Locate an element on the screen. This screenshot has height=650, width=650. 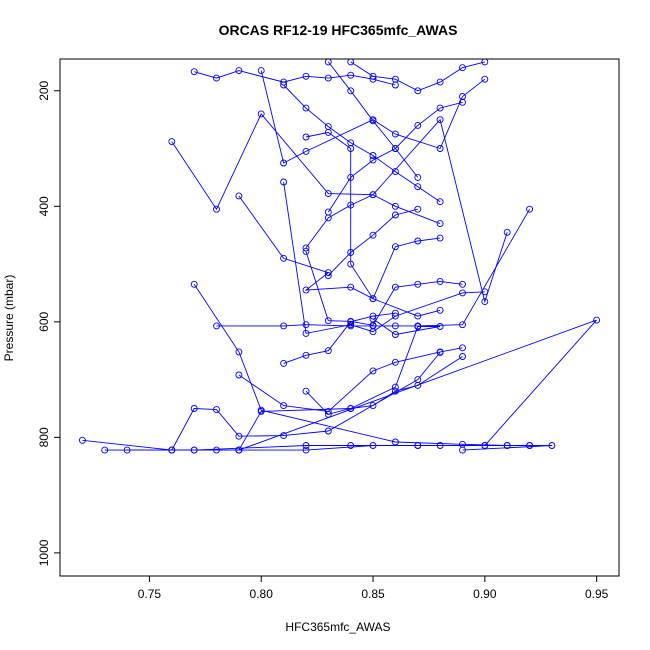
y-tick-label: 400 is located at coordinates (44, 206).